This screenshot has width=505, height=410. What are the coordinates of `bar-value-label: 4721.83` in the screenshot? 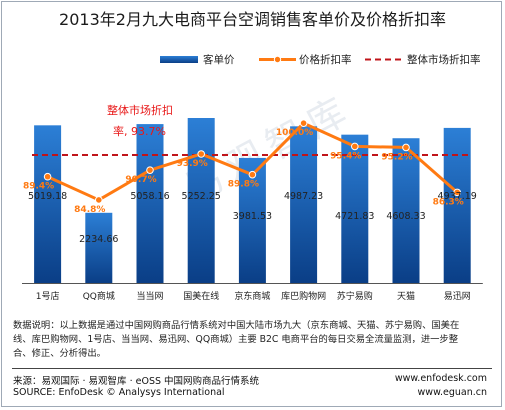 It's located at (354, 216).